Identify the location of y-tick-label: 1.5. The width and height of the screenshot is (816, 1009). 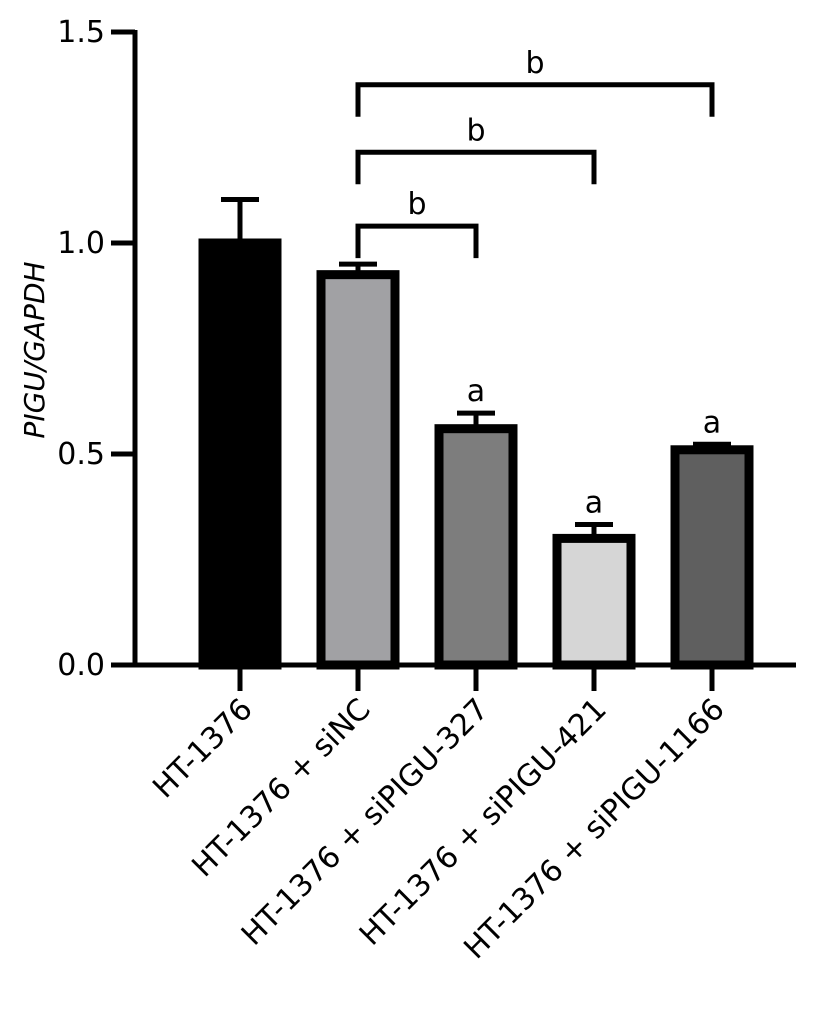
(81, 32).